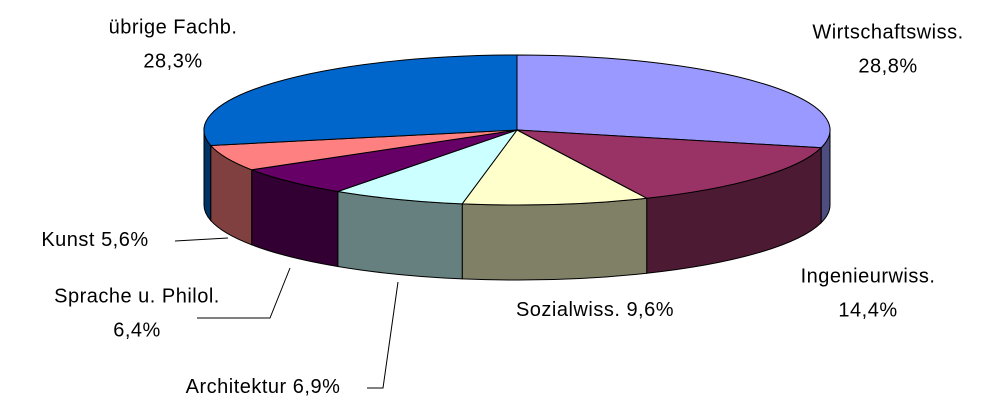  What do you see at coordinates (137, 330) in the screenshot?
I see `value-label: 6,4%` at bounding box center [137, 330].